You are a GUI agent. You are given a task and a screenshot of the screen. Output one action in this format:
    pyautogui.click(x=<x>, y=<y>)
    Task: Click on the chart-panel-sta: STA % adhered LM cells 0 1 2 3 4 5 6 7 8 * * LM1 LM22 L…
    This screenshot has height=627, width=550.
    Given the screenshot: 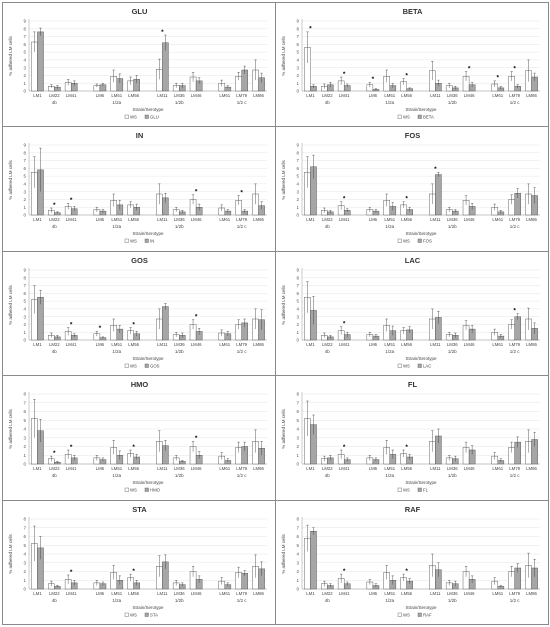 What is the action you would take?
    pyautogui.click(x=138, y=562)
    